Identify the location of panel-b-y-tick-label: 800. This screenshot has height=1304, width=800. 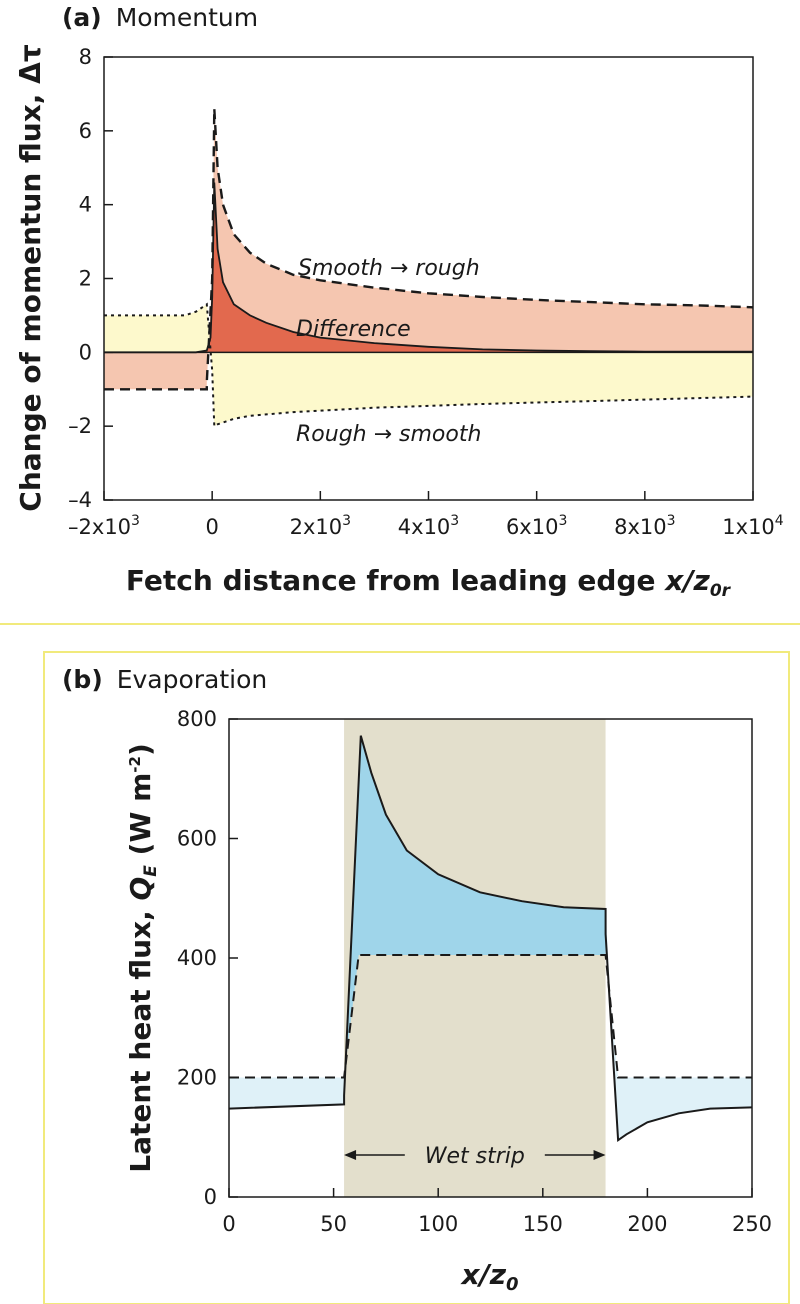
(197, 719).